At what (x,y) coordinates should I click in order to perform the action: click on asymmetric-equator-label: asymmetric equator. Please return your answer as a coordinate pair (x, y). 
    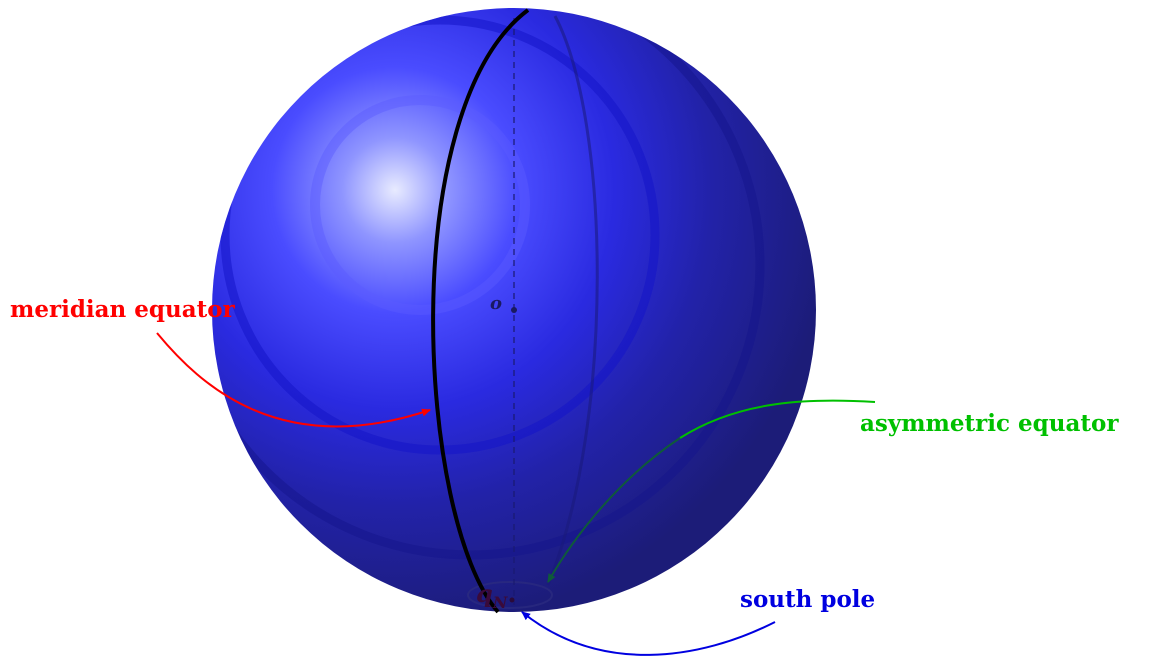
    Looking at the image, I should click on (989, 423).